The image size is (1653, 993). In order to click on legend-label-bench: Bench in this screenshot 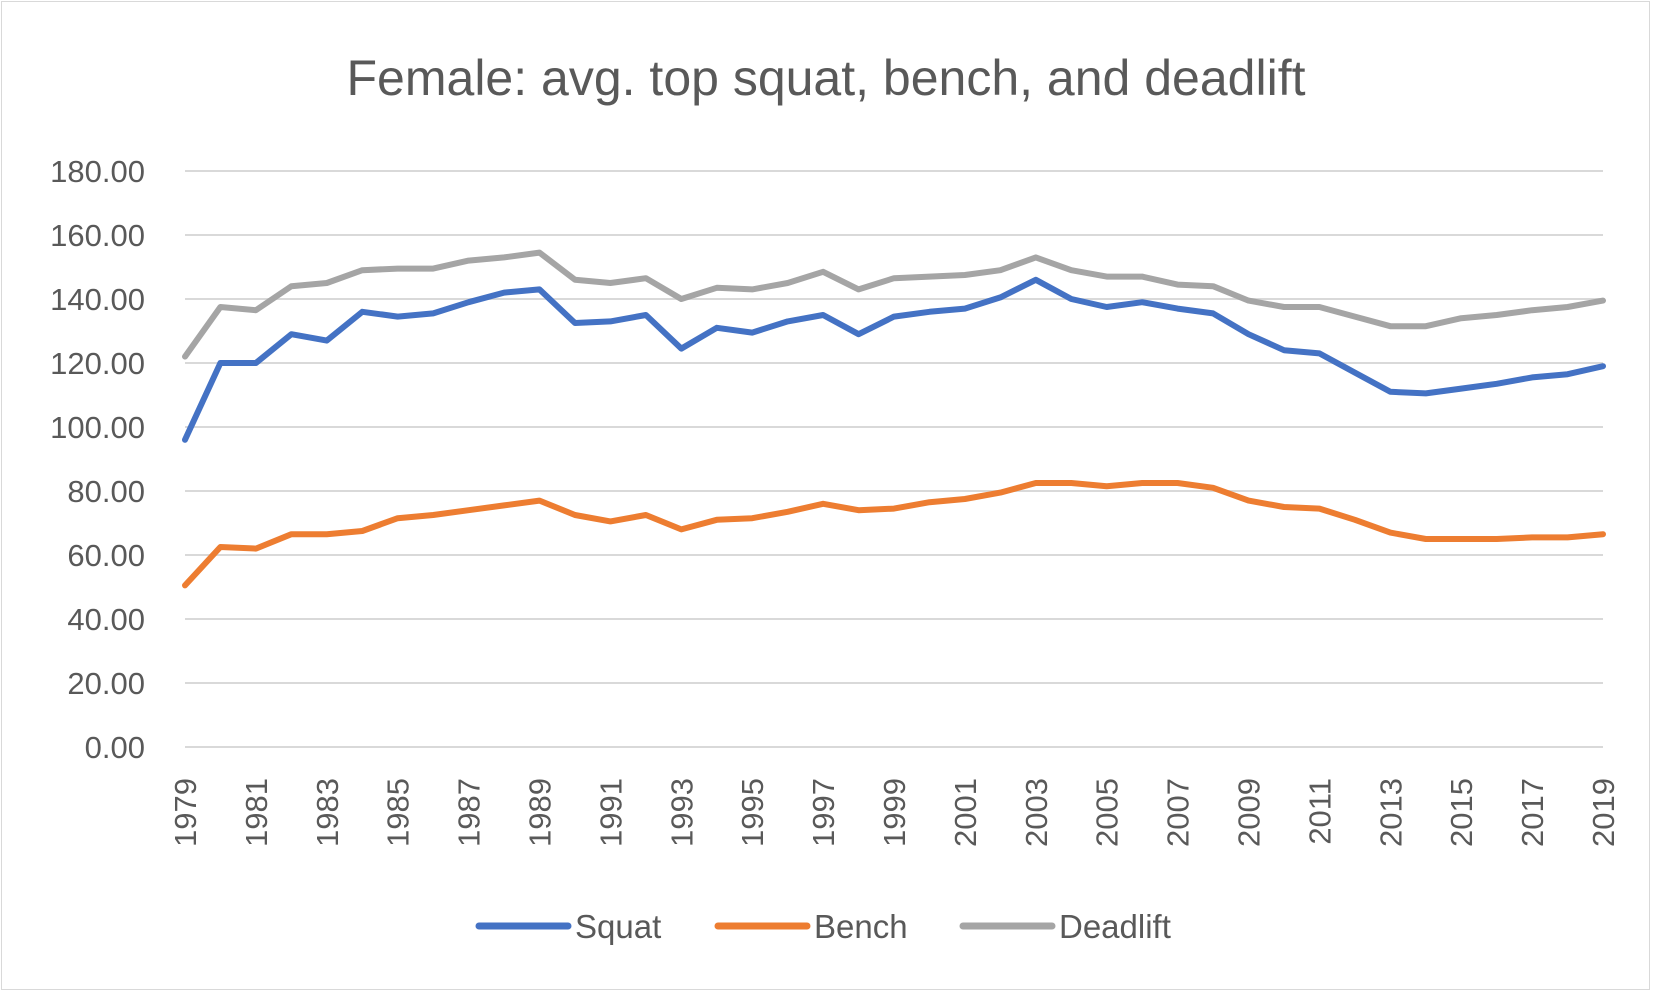, I will do `click(861, 926)`.